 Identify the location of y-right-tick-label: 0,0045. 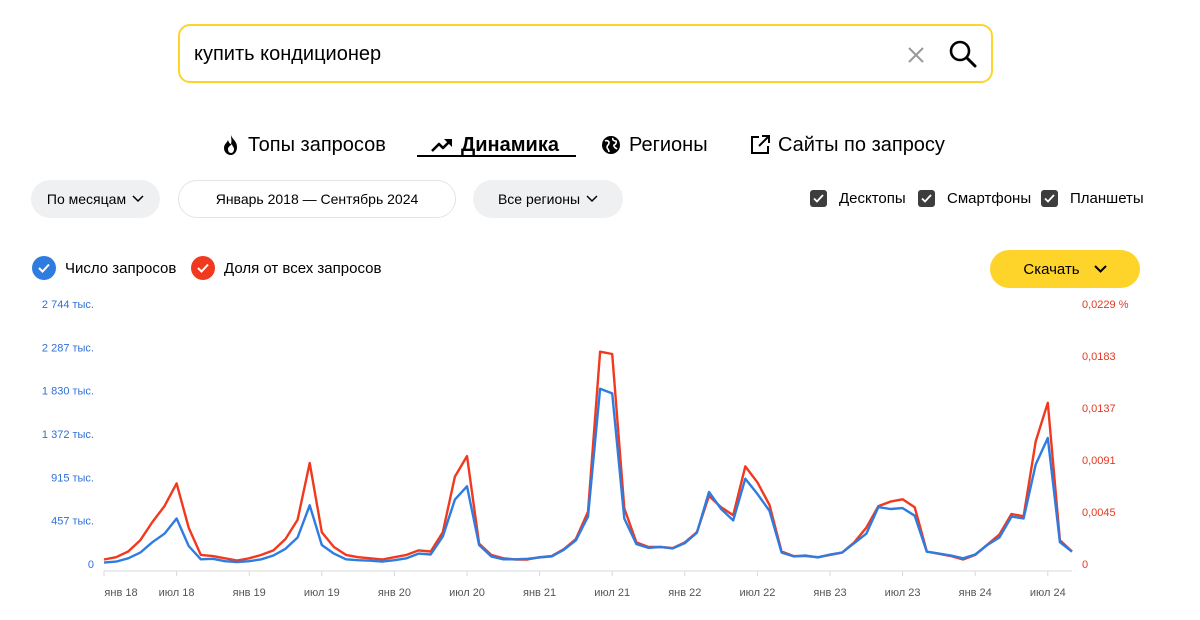
(1099, 513).